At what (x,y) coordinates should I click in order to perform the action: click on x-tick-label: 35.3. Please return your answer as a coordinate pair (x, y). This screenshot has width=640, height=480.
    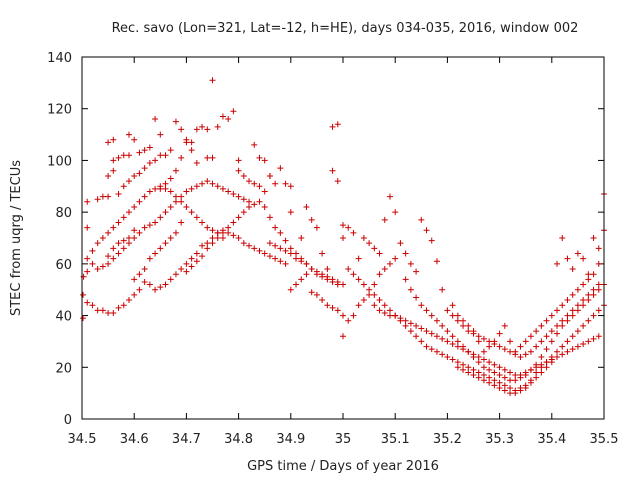
    Looking at the image, I should click on (499, 439).